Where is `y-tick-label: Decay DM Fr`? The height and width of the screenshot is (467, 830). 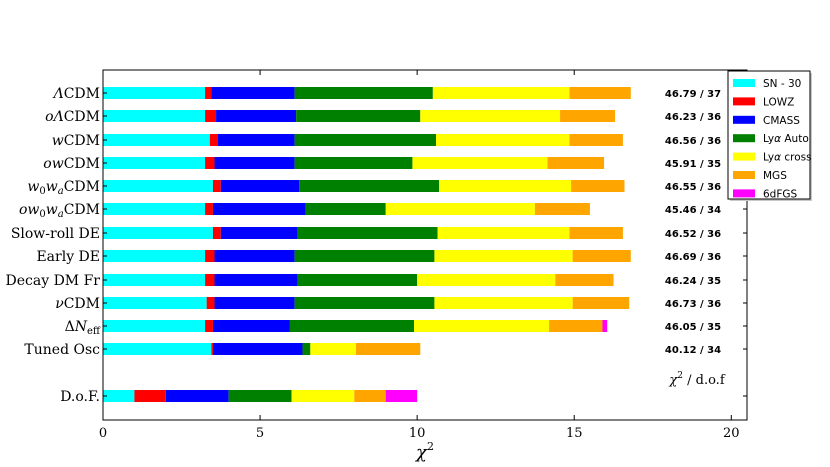 y-tick-label: Decay DM Fr is located at coordinates (53, 281).